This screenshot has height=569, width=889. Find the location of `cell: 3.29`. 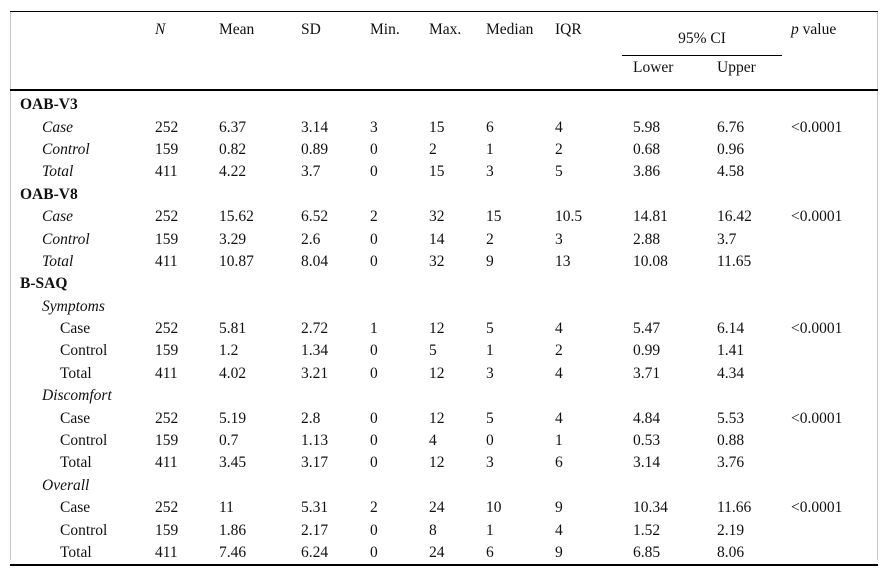

cell: 3.29 is located at coordinates (233, 239).